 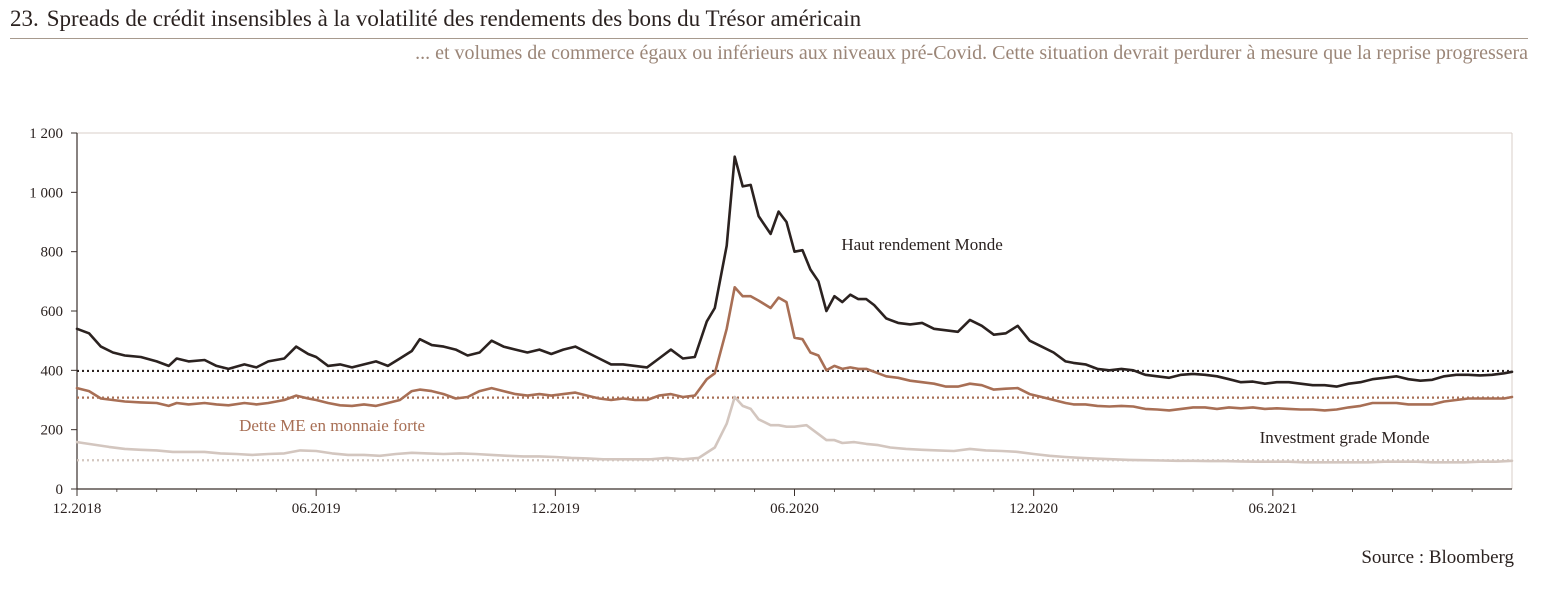 I want to click on x-tick-label: 12.2019, so click(x=555, y=509).